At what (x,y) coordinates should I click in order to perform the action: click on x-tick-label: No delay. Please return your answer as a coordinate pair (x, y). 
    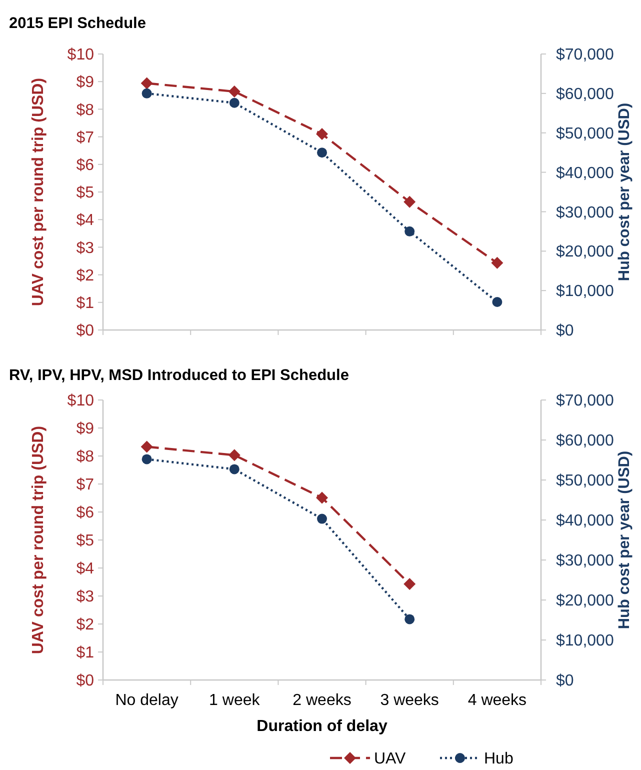
    Looking at the image, I should click on (146, 700).